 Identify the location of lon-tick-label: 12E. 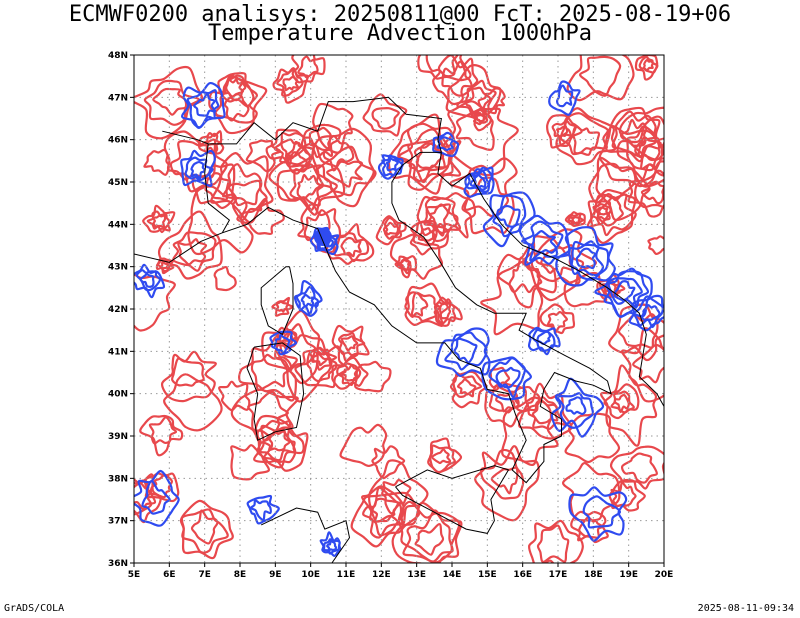
(381, 575).